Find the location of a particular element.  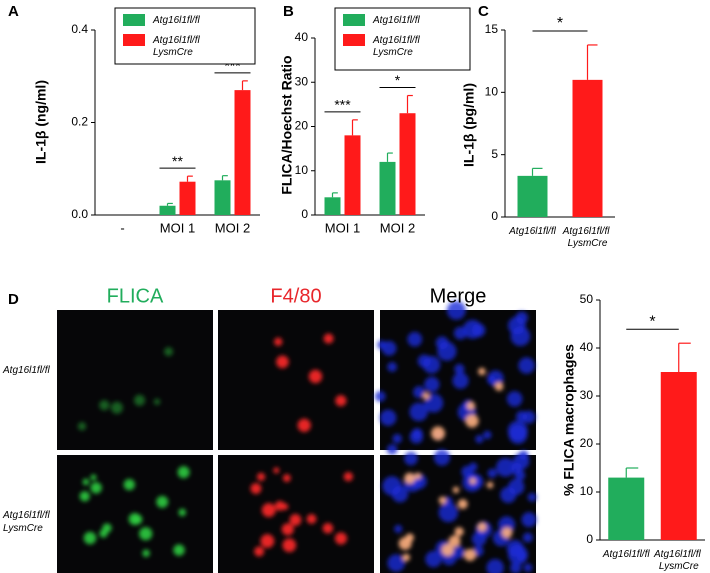

image-column-label: F4/80 is located at coordinates (295, 296).